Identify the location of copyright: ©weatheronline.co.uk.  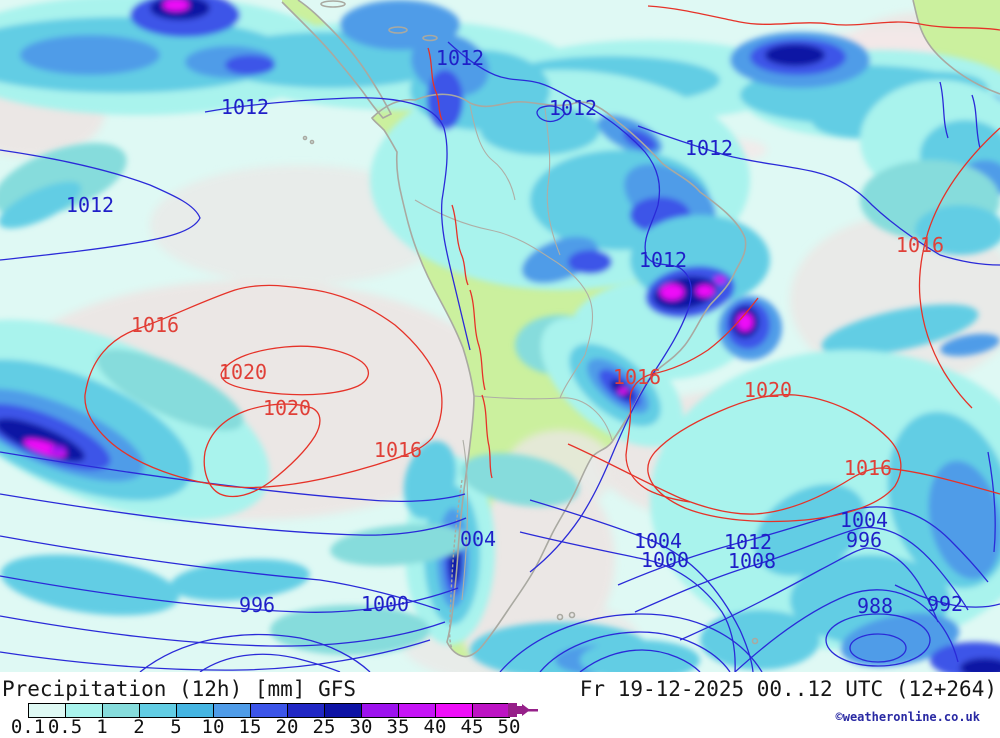
(908, 717).